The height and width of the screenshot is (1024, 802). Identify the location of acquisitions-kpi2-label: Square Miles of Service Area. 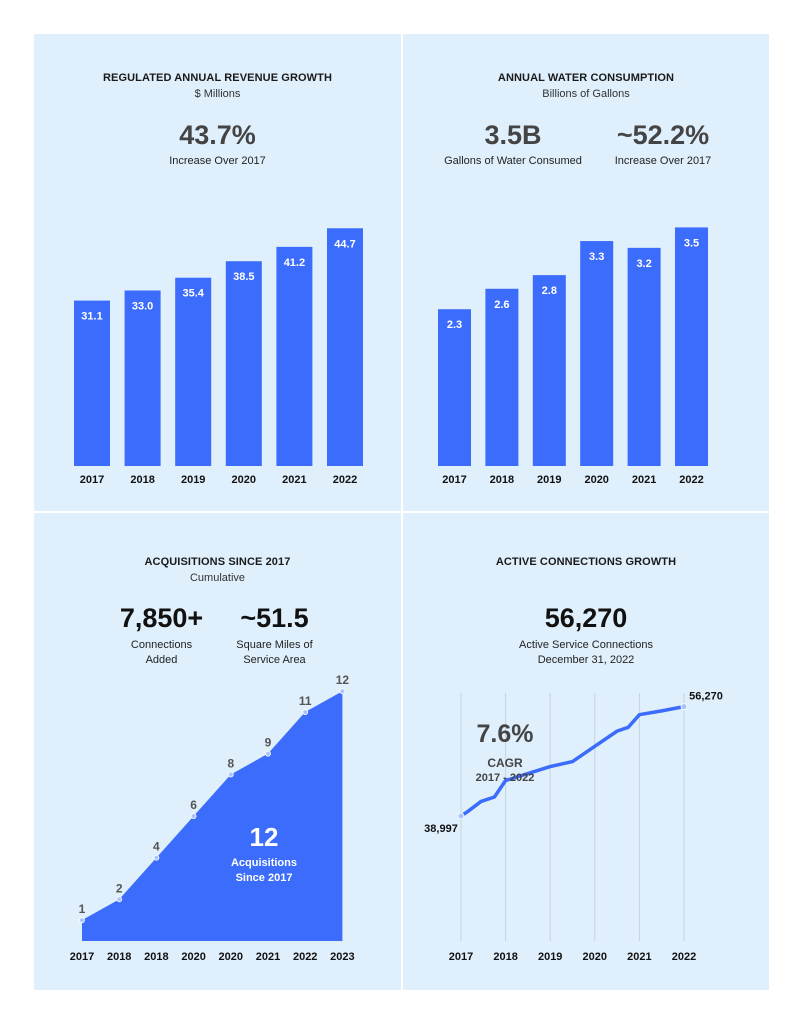
(274, 653).